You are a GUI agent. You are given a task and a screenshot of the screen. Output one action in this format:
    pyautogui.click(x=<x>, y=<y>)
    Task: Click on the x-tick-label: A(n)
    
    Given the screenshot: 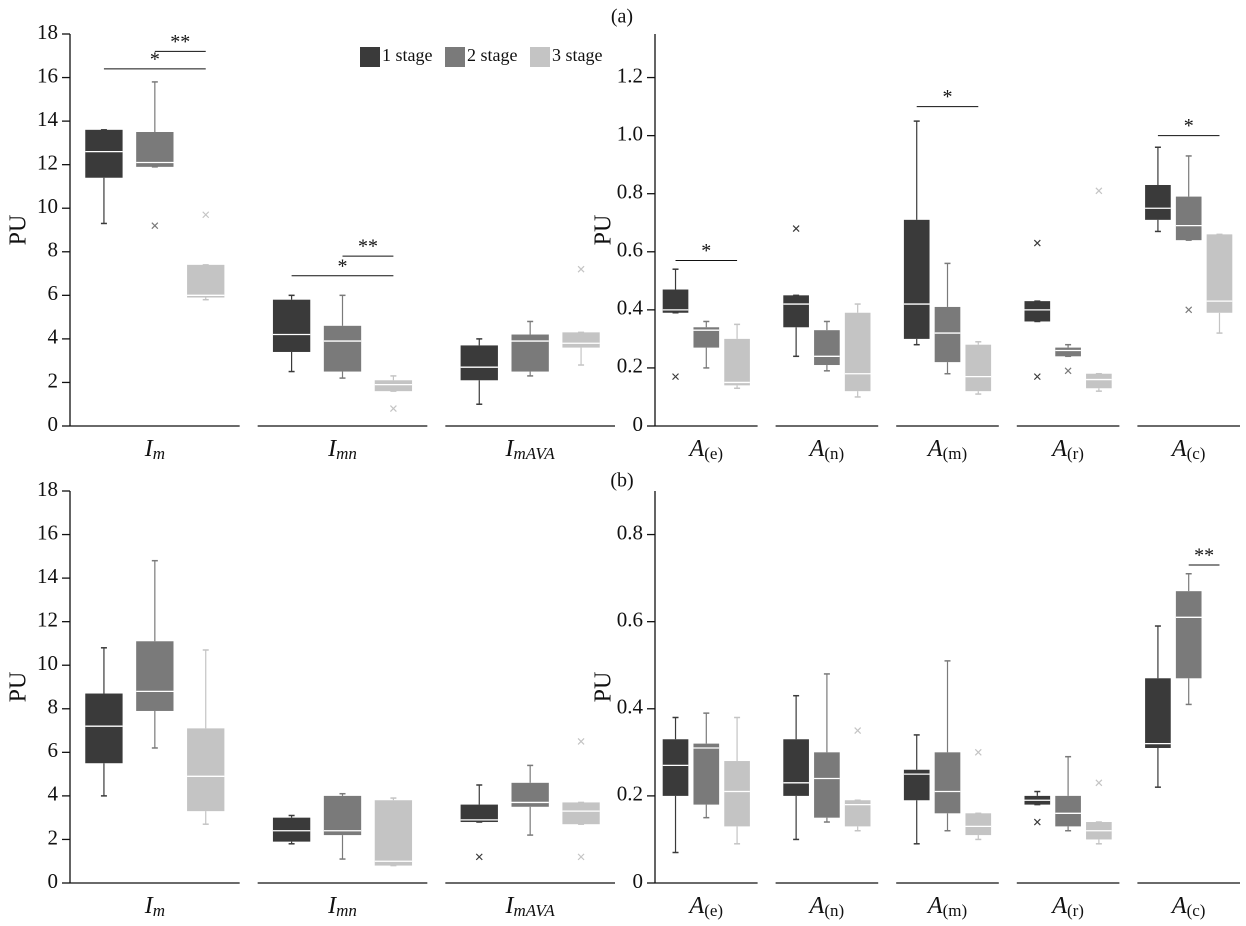 What is the action you would take?
    pyautogui.click(x=826, y=907)
    